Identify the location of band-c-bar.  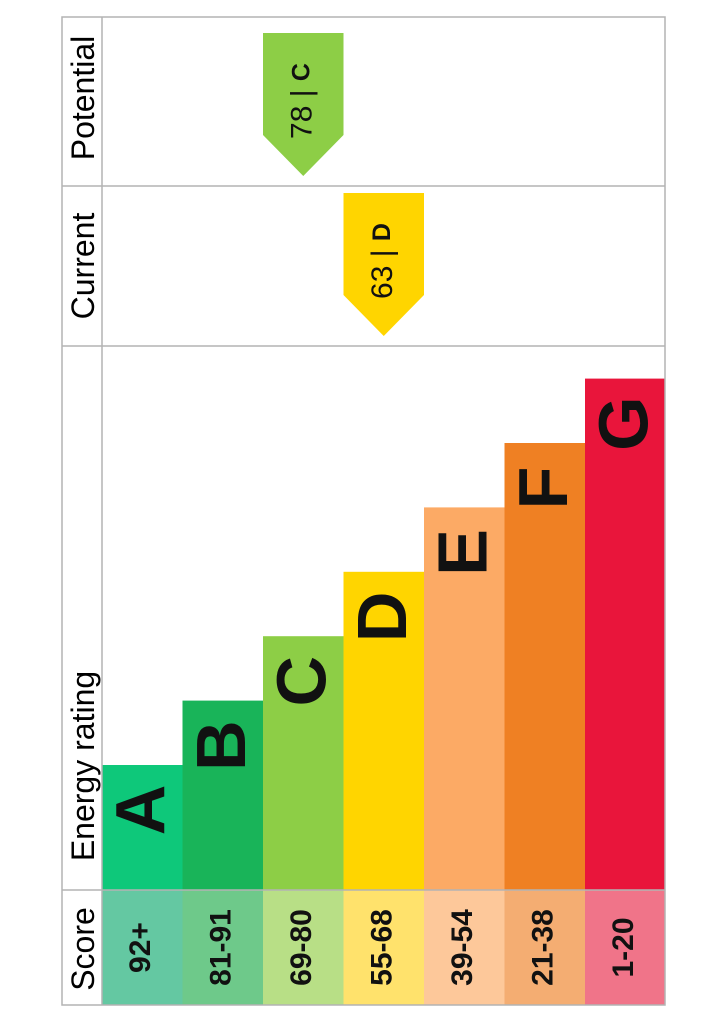
(303, 763).